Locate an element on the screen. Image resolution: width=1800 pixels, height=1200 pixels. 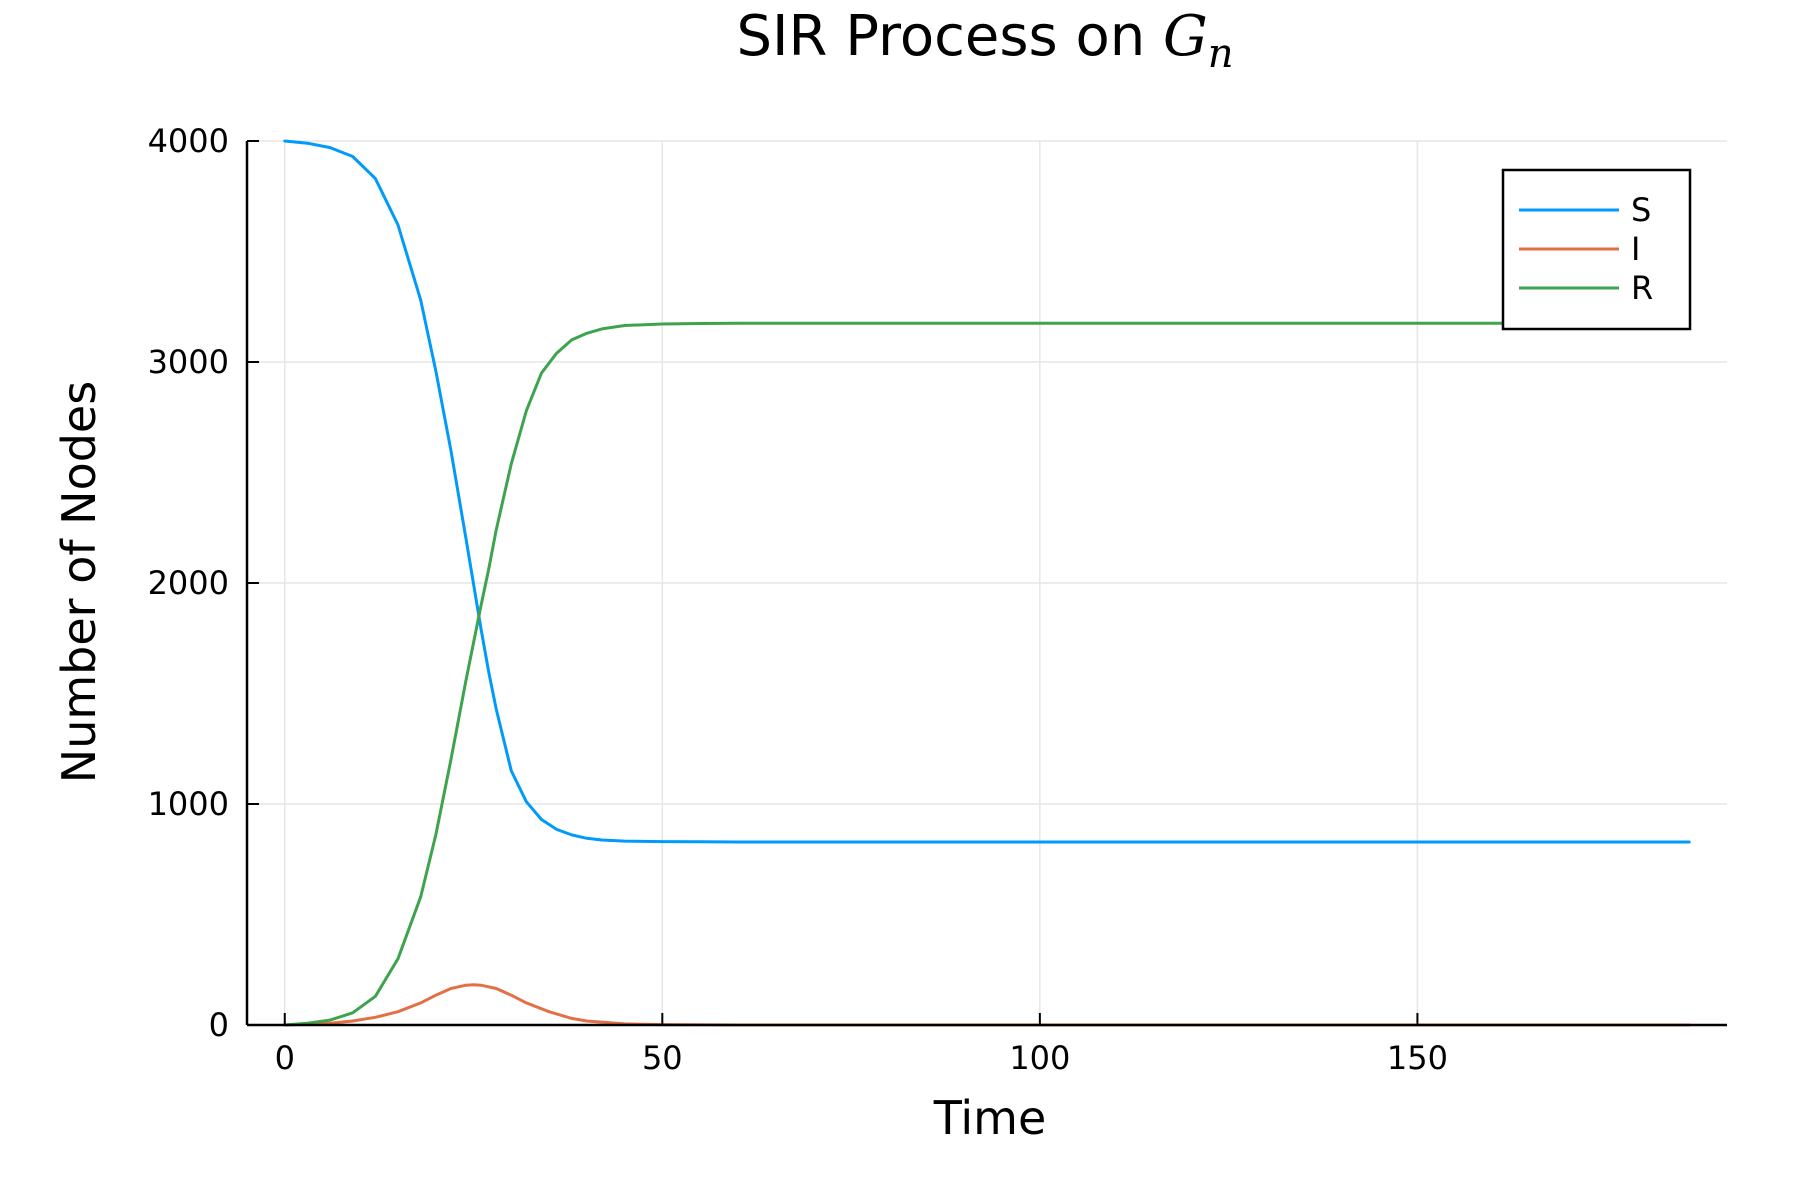
legend-label-I: I is located at coordinates (1635, 249).